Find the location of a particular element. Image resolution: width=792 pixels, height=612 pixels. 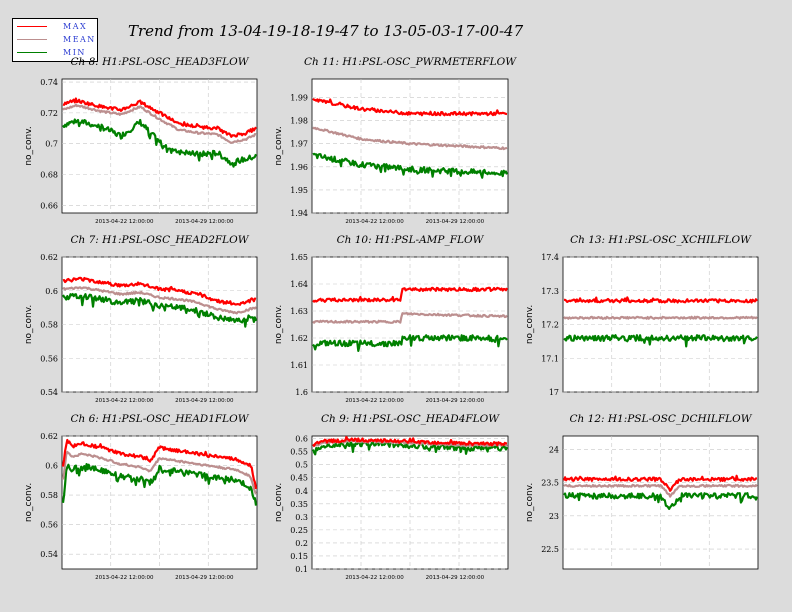

legend-item-mean: MEAN is located at coordinates (56, 40).